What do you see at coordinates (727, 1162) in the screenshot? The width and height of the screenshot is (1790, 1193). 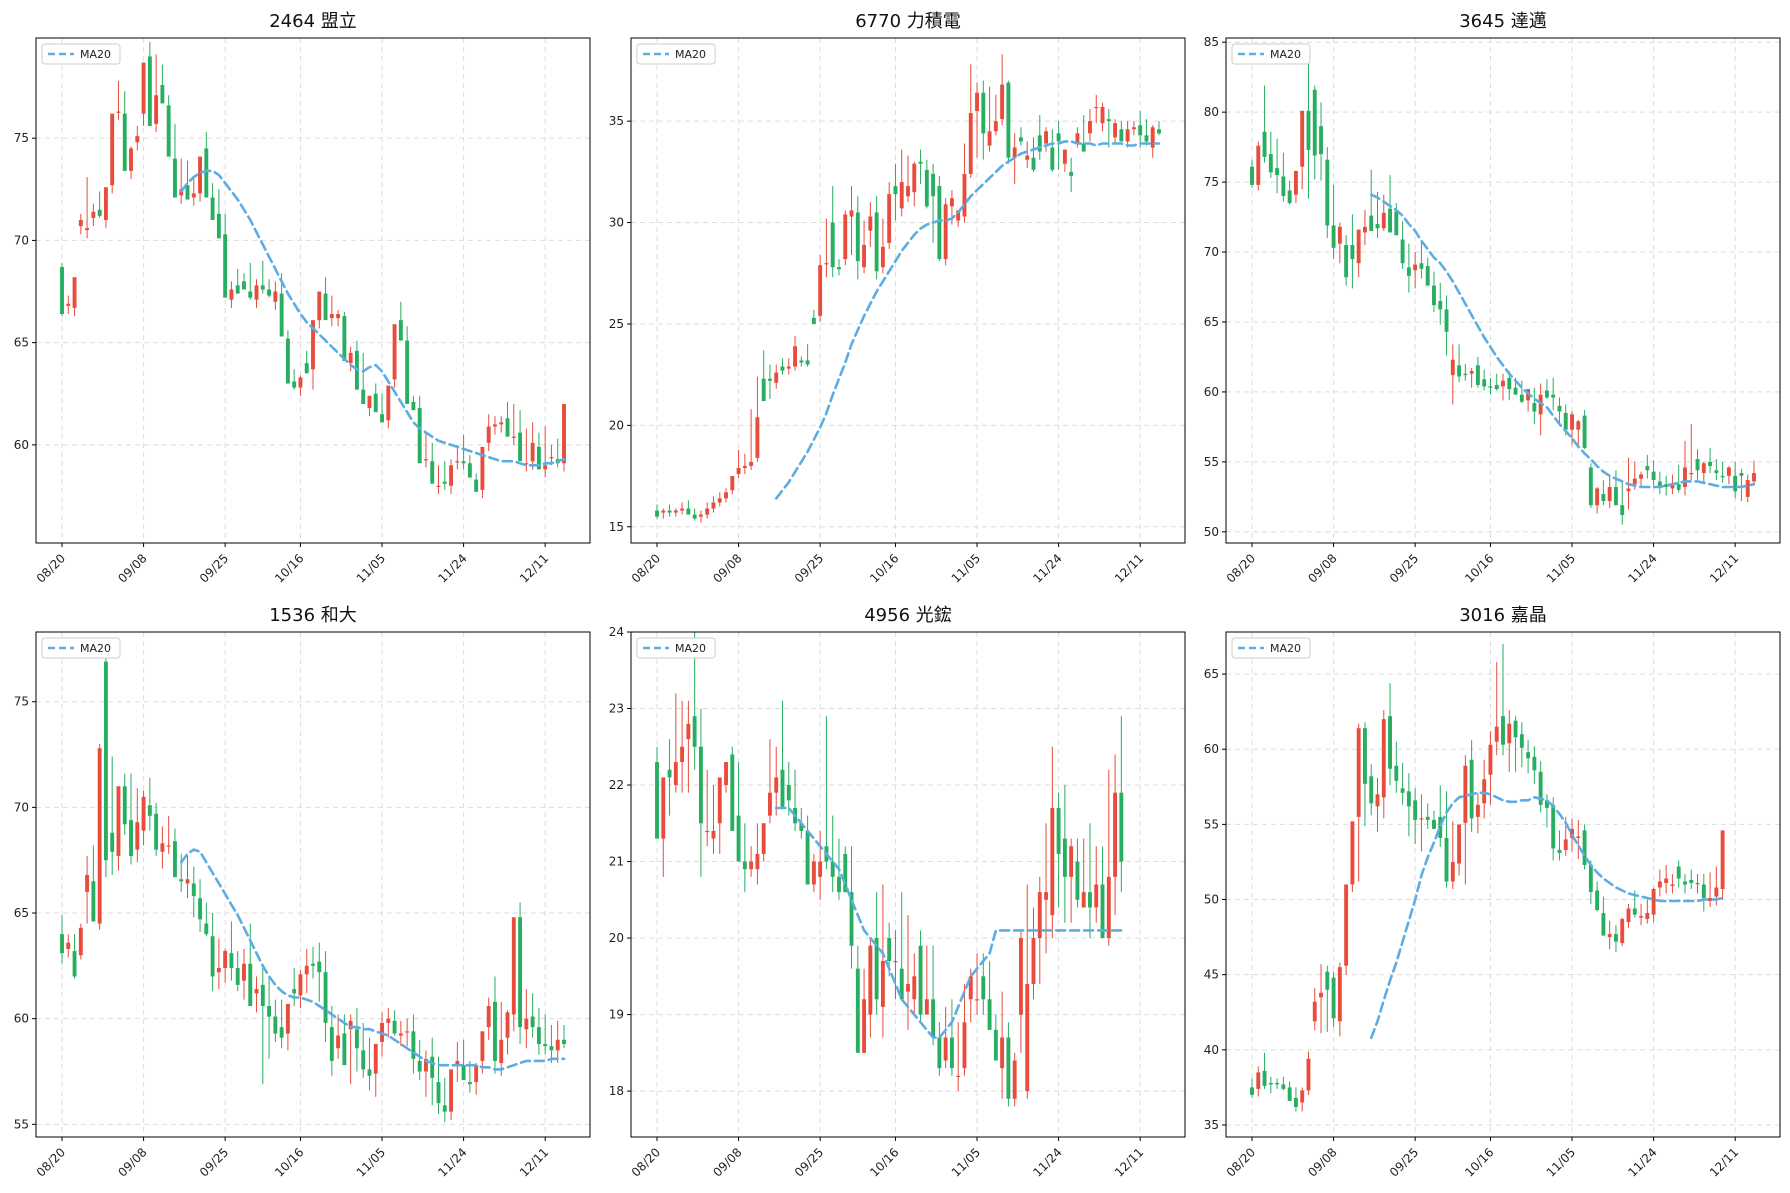 I see `x-tick-label: 09/08` at bounding box center [727, 1162].